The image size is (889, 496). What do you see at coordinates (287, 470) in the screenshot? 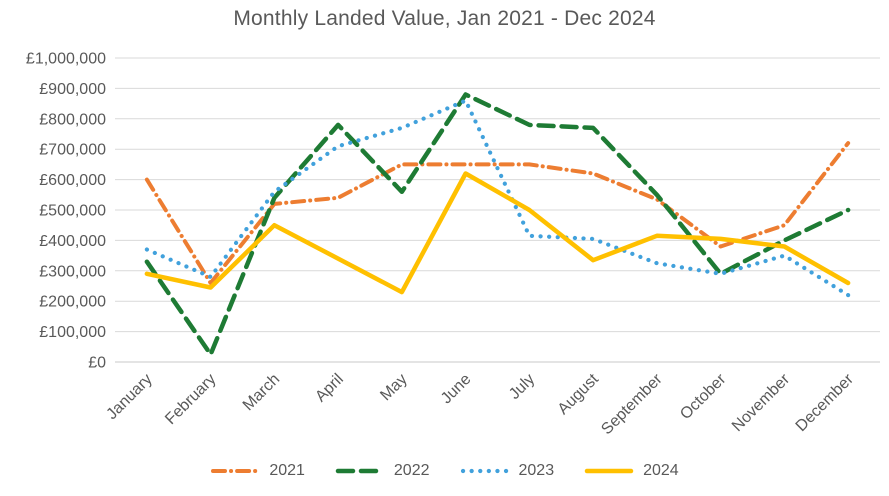
I see `legend-label: 2021` at bounding box center [287, 470].